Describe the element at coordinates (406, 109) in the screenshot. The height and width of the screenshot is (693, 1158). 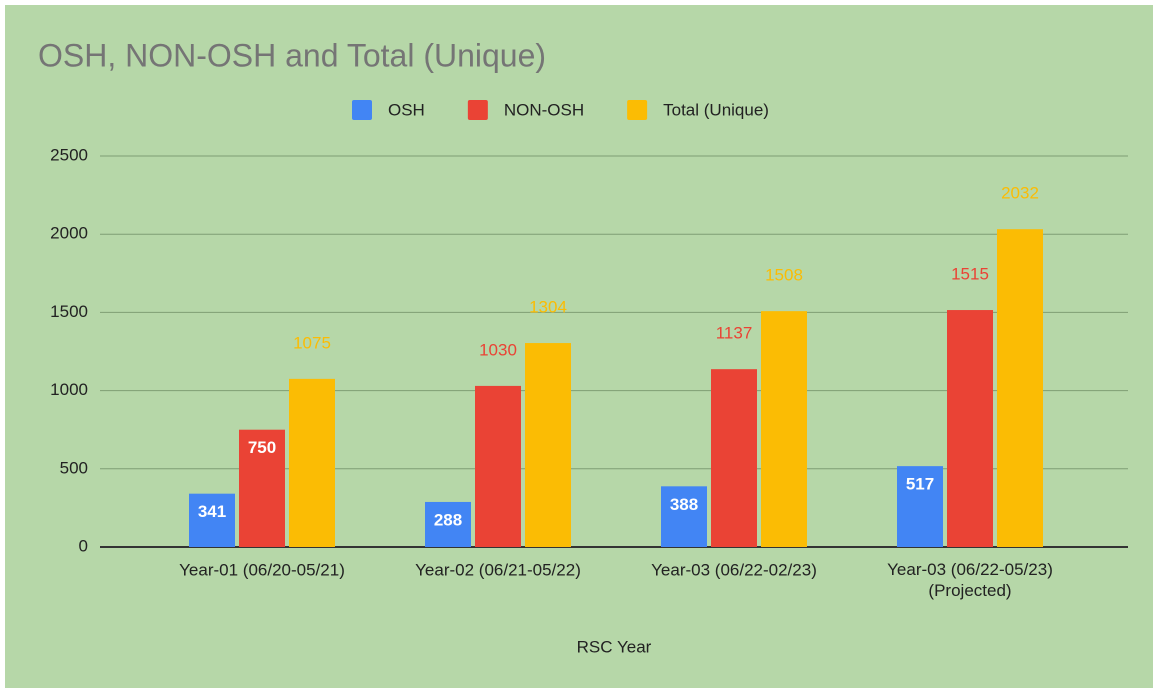
I see `legend-label: OSH` at that location.